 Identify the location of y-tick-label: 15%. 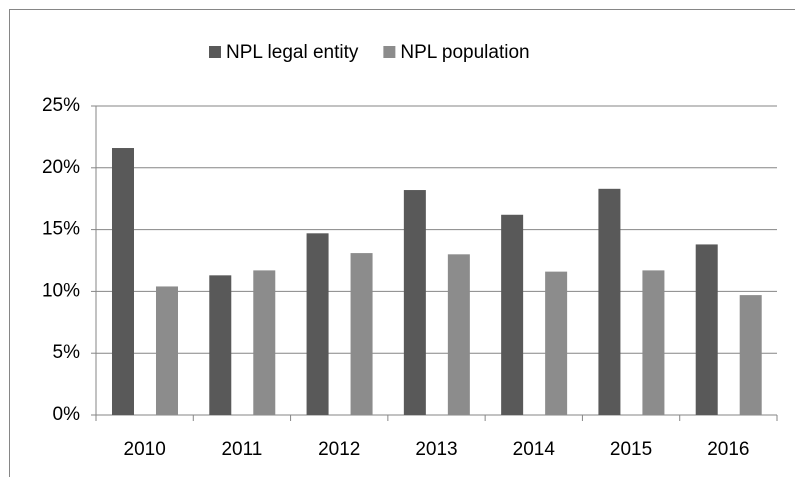
(61, 229).